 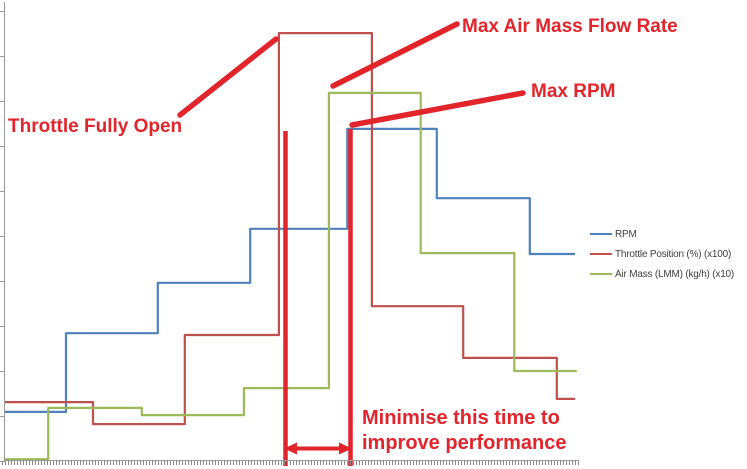 What do you see at coordinates (673, 254) in the screenshot?
I see `legend-label-throttle-position: Throttle Position (%) (x100)` at bounding box center [673, 254].